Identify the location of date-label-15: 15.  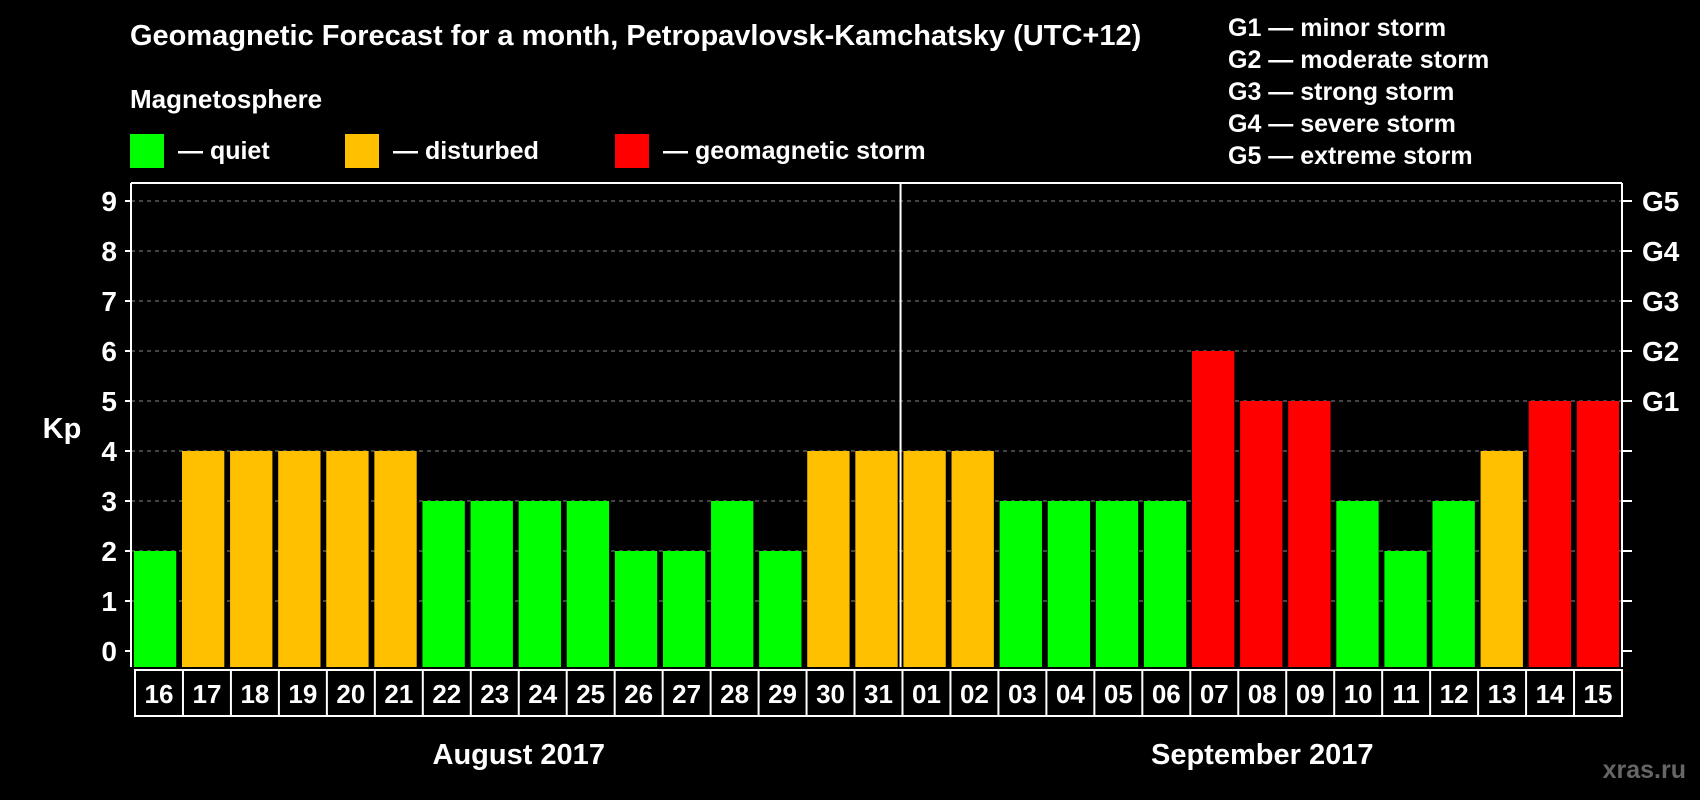
(1598, 694).